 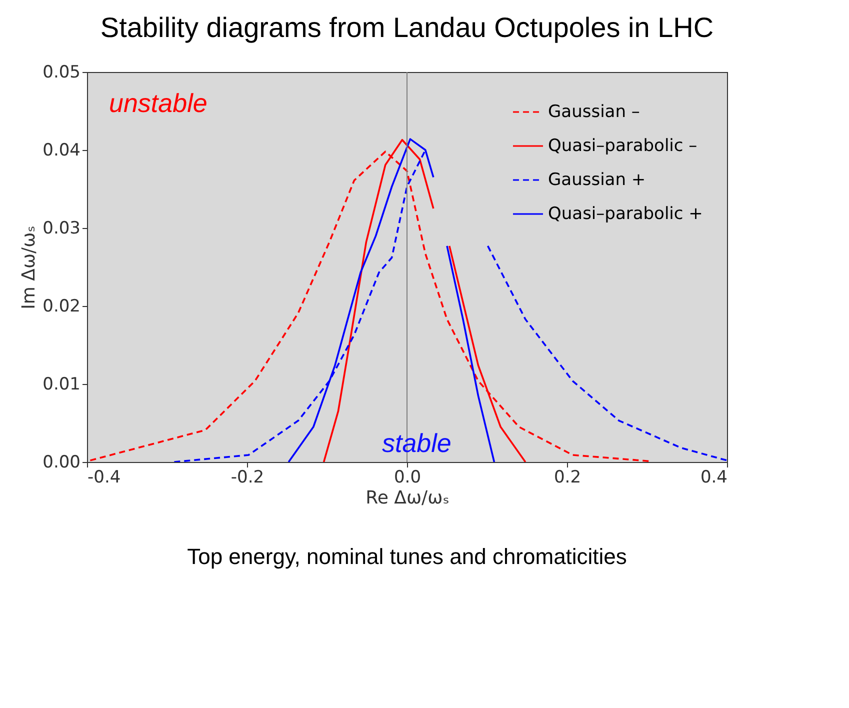 What do you see at coordinates (407, 27) in the screenshot?
I see `chart-title: Stability diagrams from Landau Octupoles in LHC` at bounding box center [407, 27].